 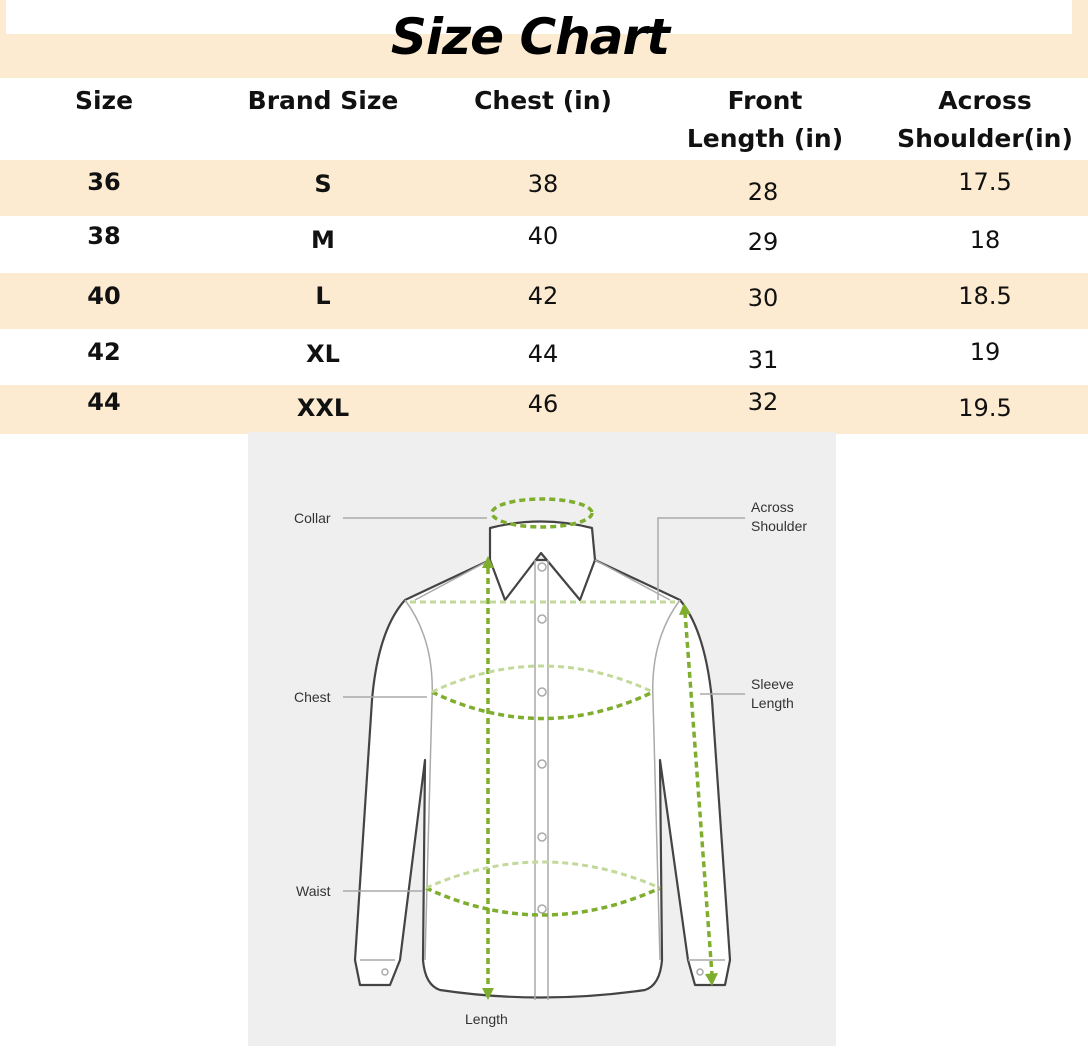 I want to click on cell-chest: 42, so click(x=543, y=296).